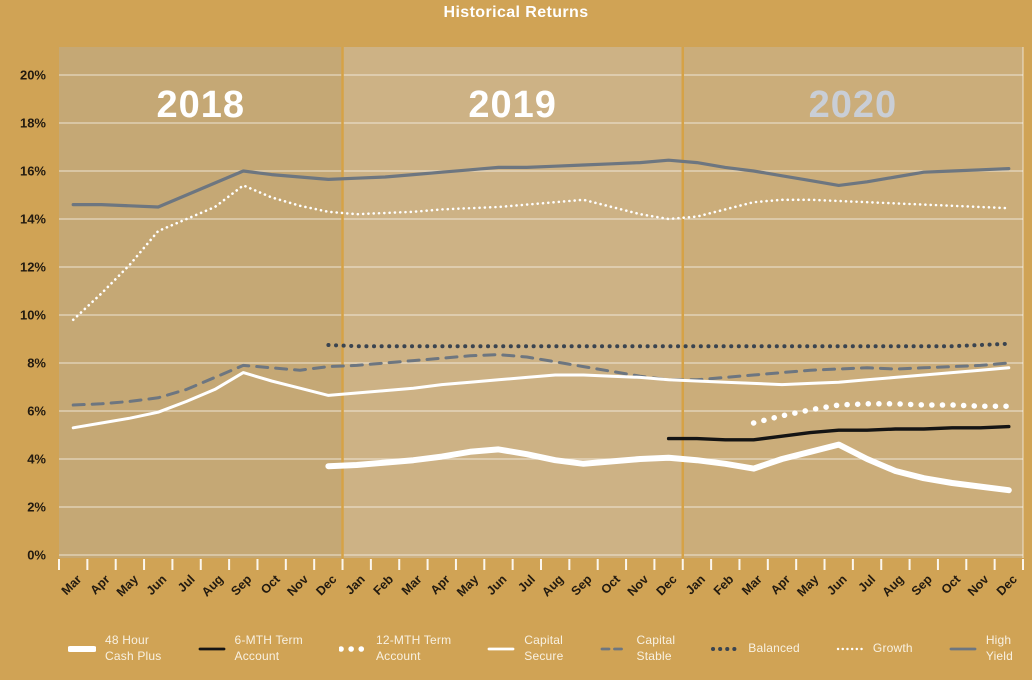 This screenshot has width=1032, height=680. What do you see at coordinates (186, 583) in the screenshot?
I see `x-tick-label-4-Jul: Jul` at bounding box center [186, 583].